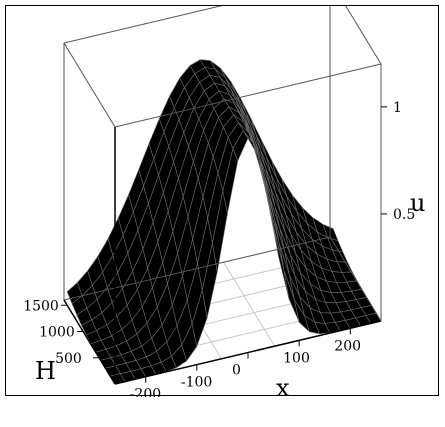  What do you see at coordinates (249, 304) in the screenshot?
I see `floor-grid-line` at bounding box center [249, 304].